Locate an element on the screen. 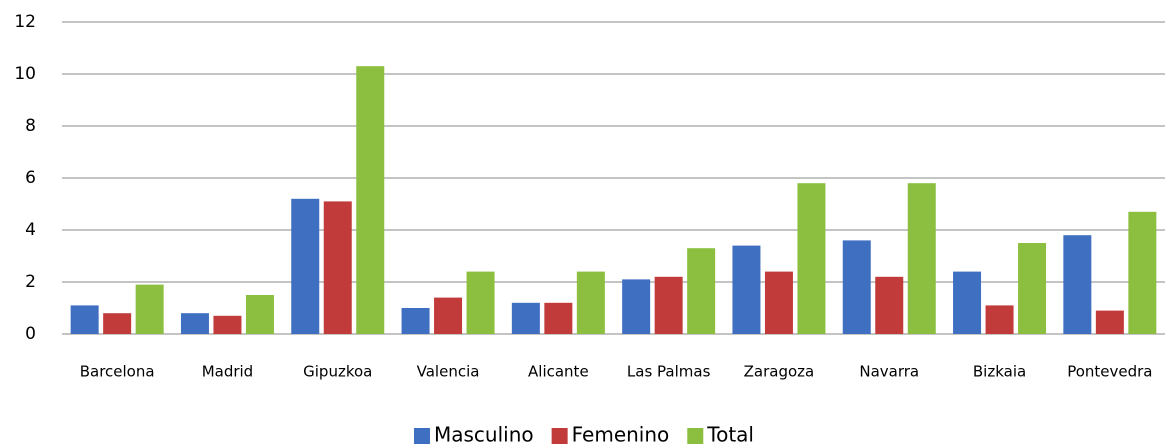 The height and width of the screenshot is (448, 1168). x-tick-label: Valencia is located at coordinates (448, 372).